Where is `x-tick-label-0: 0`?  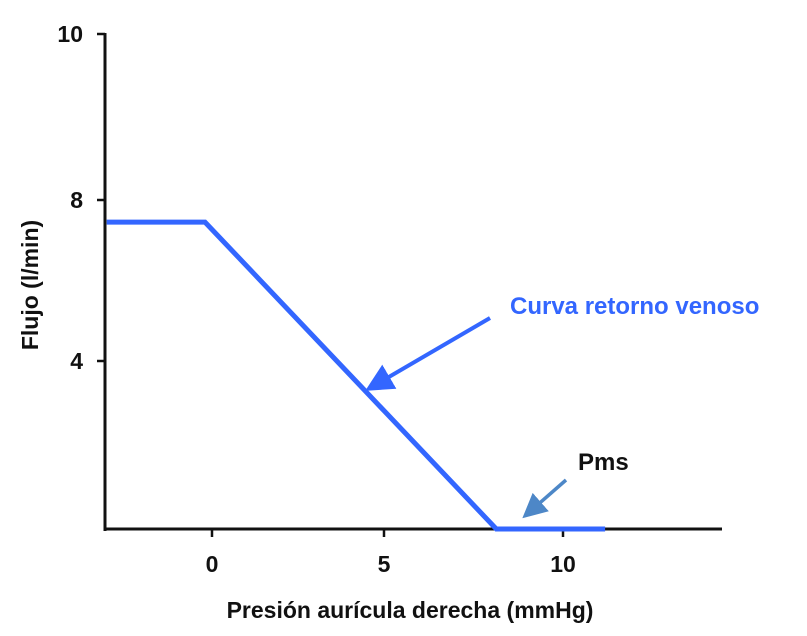
x-tick-label-0: 0 is located at coordinates (212, 564).